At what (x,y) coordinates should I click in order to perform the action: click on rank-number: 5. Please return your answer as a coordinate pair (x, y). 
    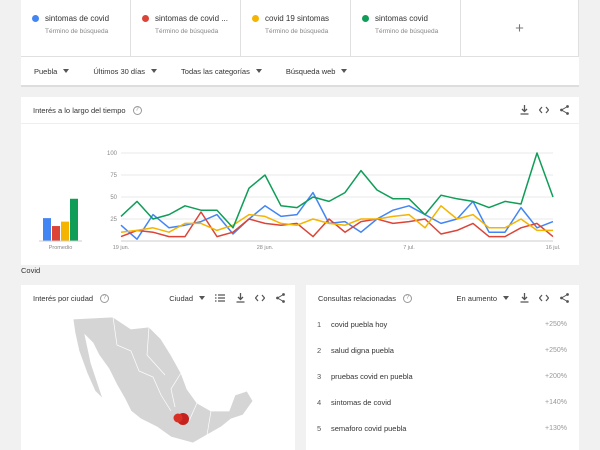
    Looking at the image, I should click on (319, 428).